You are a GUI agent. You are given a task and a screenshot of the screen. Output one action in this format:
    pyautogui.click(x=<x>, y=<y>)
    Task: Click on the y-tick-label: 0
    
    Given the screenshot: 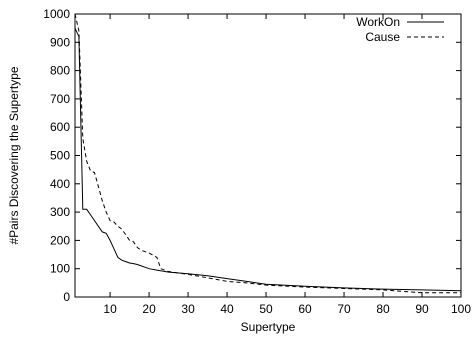 What is the action you would take?
    pyautogui.click(x=66, y=297)
    